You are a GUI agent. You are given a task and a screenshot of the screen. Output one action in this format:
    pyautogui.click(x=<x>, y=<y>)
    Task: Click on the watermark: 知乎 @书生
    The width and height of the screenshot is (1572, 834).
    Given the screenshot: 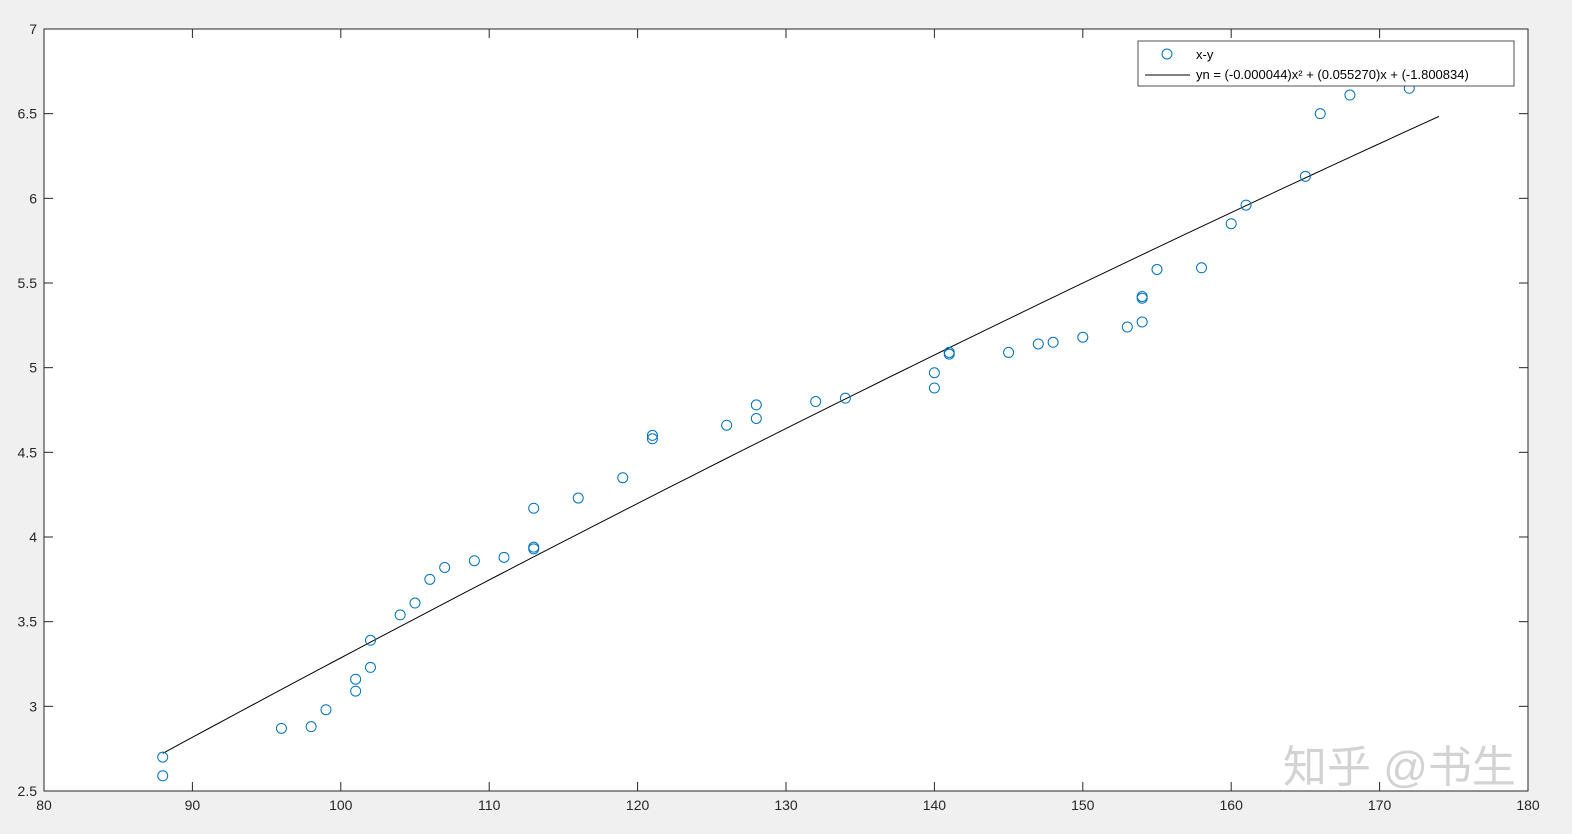 What is the action you would take?
    pyautogui.click(x=1399, y=767)
    